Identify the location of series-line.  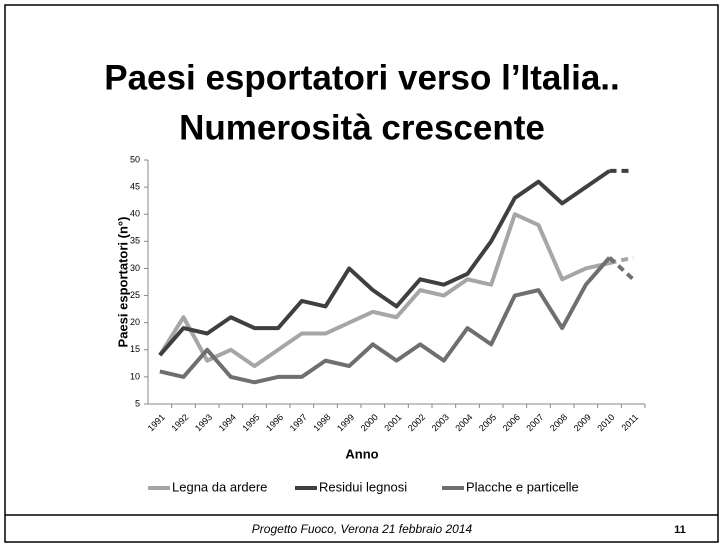
(385, 320).